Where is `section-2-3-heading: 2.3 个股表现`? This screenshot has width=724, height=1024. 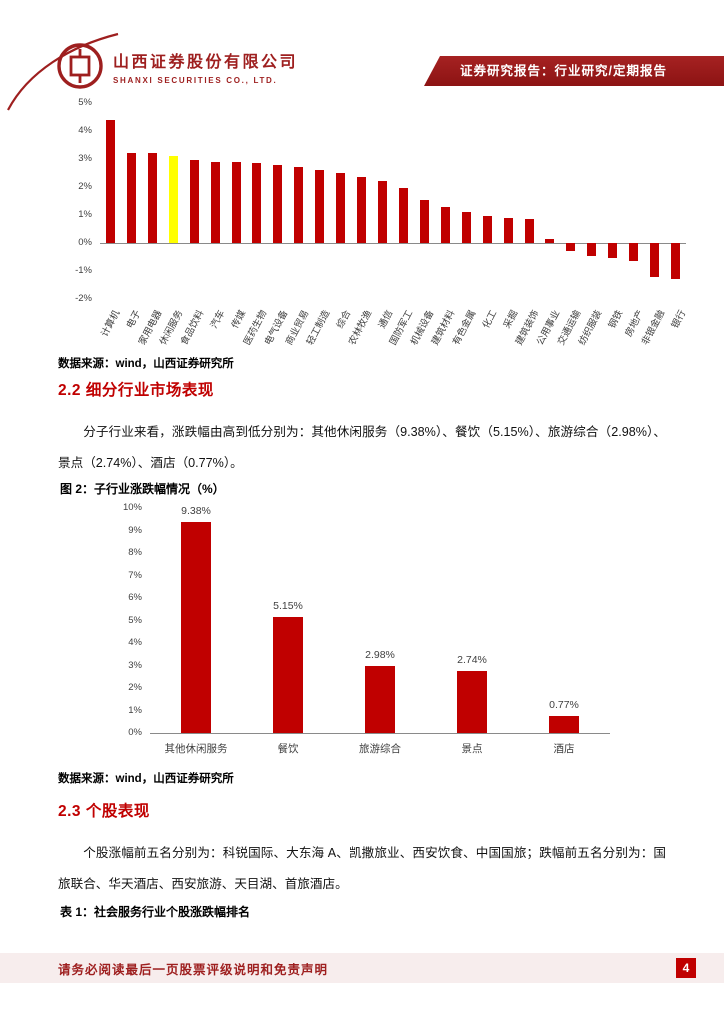 section-2-3-heading: 2.3 个股表现 is located at coordinates (104, 811).